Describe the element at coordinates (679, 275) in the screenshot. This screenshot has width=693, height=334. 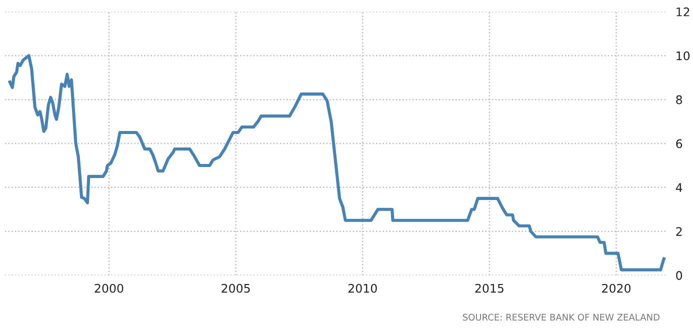
I see `y-tick-label: 0` at that location.